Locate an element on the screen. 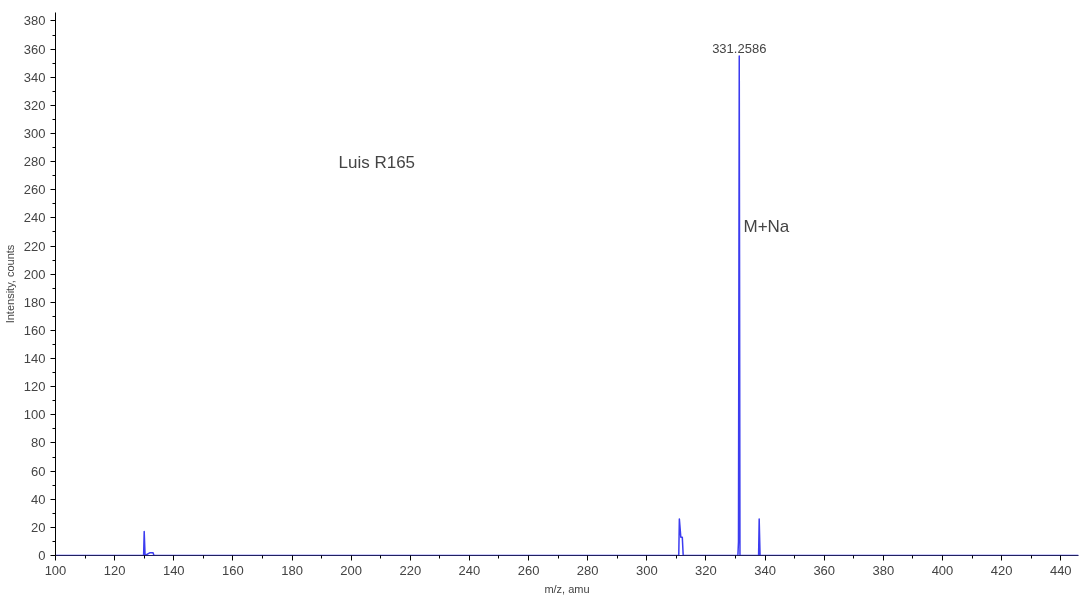 The width and height of the screenshot is (1082, 597). x-tick-label: 300 is located at coordinates (646, 570).